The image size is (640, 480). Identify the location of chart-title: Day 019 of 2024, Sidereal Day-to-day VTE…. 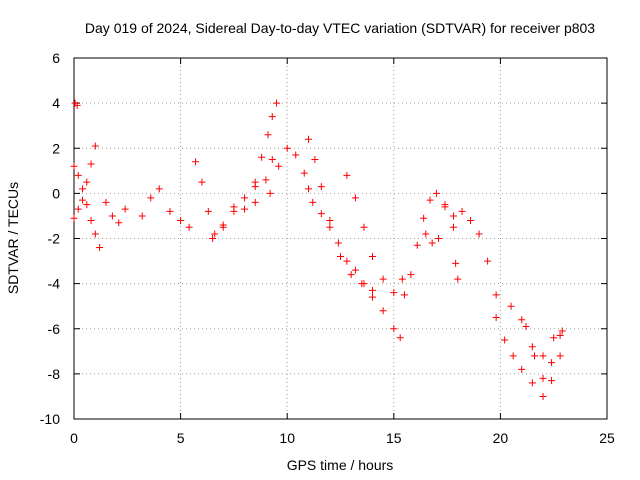
(340, 28).